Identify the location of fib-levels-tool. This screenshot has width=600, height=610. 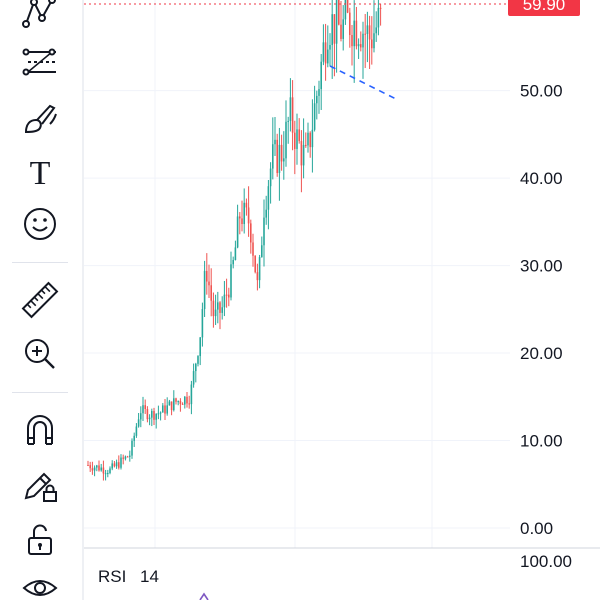
(40, 62).